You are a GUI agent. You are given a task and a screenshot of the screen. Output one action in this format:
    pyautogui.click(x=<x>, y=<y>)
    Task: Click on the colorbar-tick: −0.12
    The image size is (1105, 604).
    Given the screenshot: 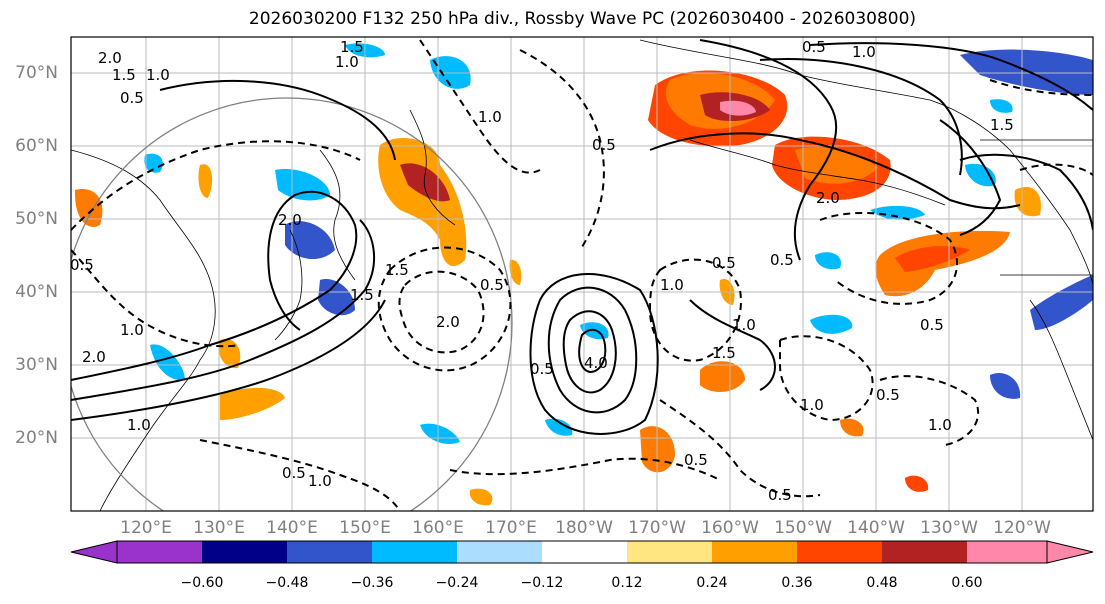 What is the action you would take?
    pyautogui.click(x=542, y=583)
    